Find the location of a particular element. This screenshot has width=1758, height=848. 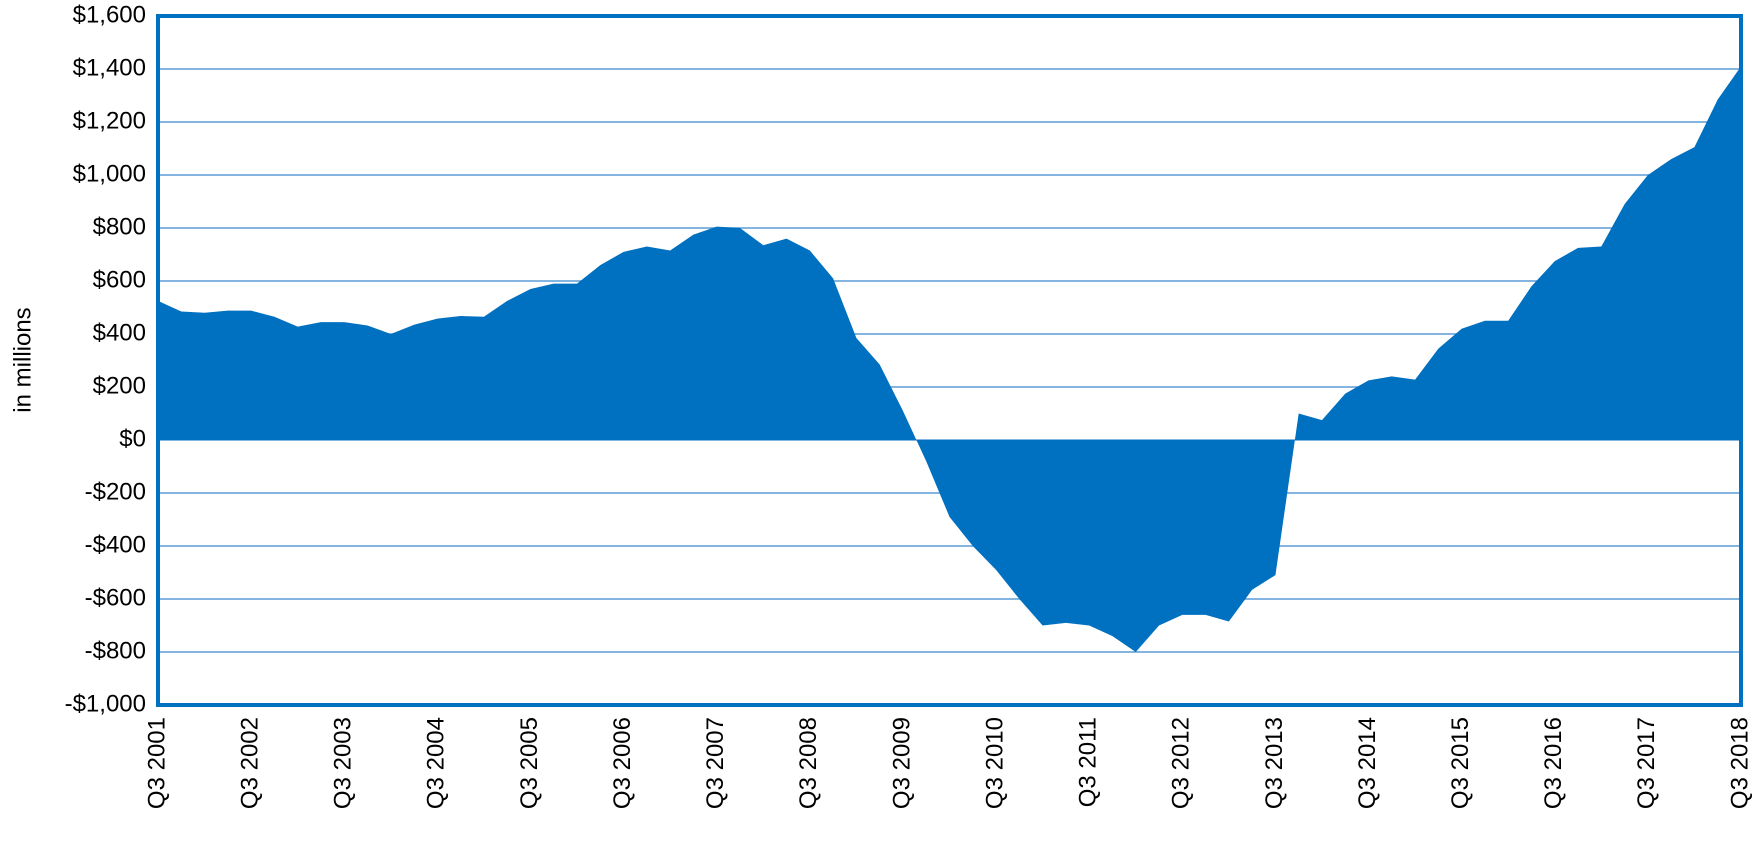

y-tick-label: $1,400 is located at coordinates (109, 67).